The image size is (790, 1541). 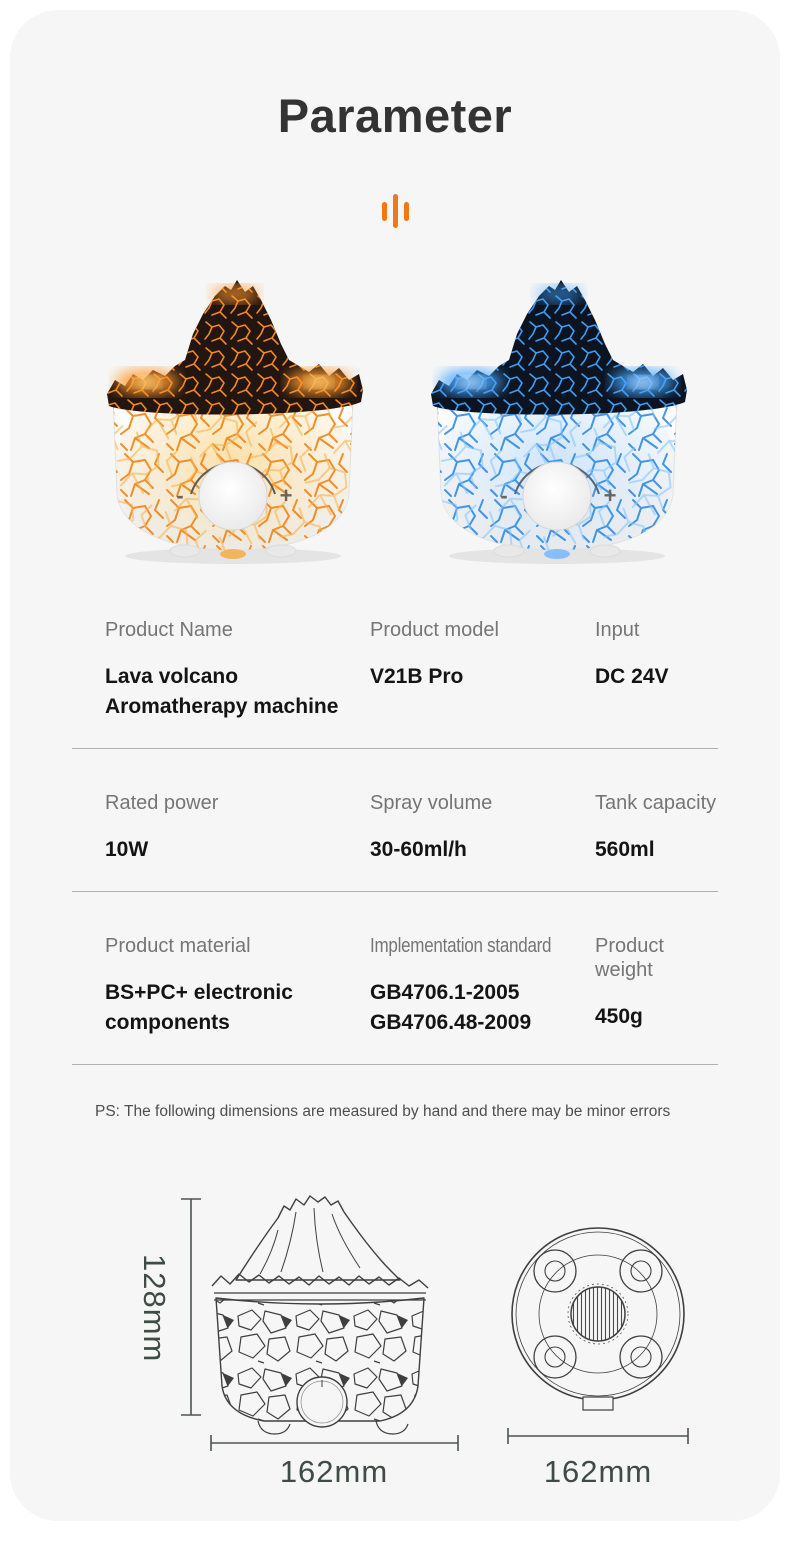 I want to click on spec-cell-product-weight: Product weight 450g, so click(x=656, y=986).